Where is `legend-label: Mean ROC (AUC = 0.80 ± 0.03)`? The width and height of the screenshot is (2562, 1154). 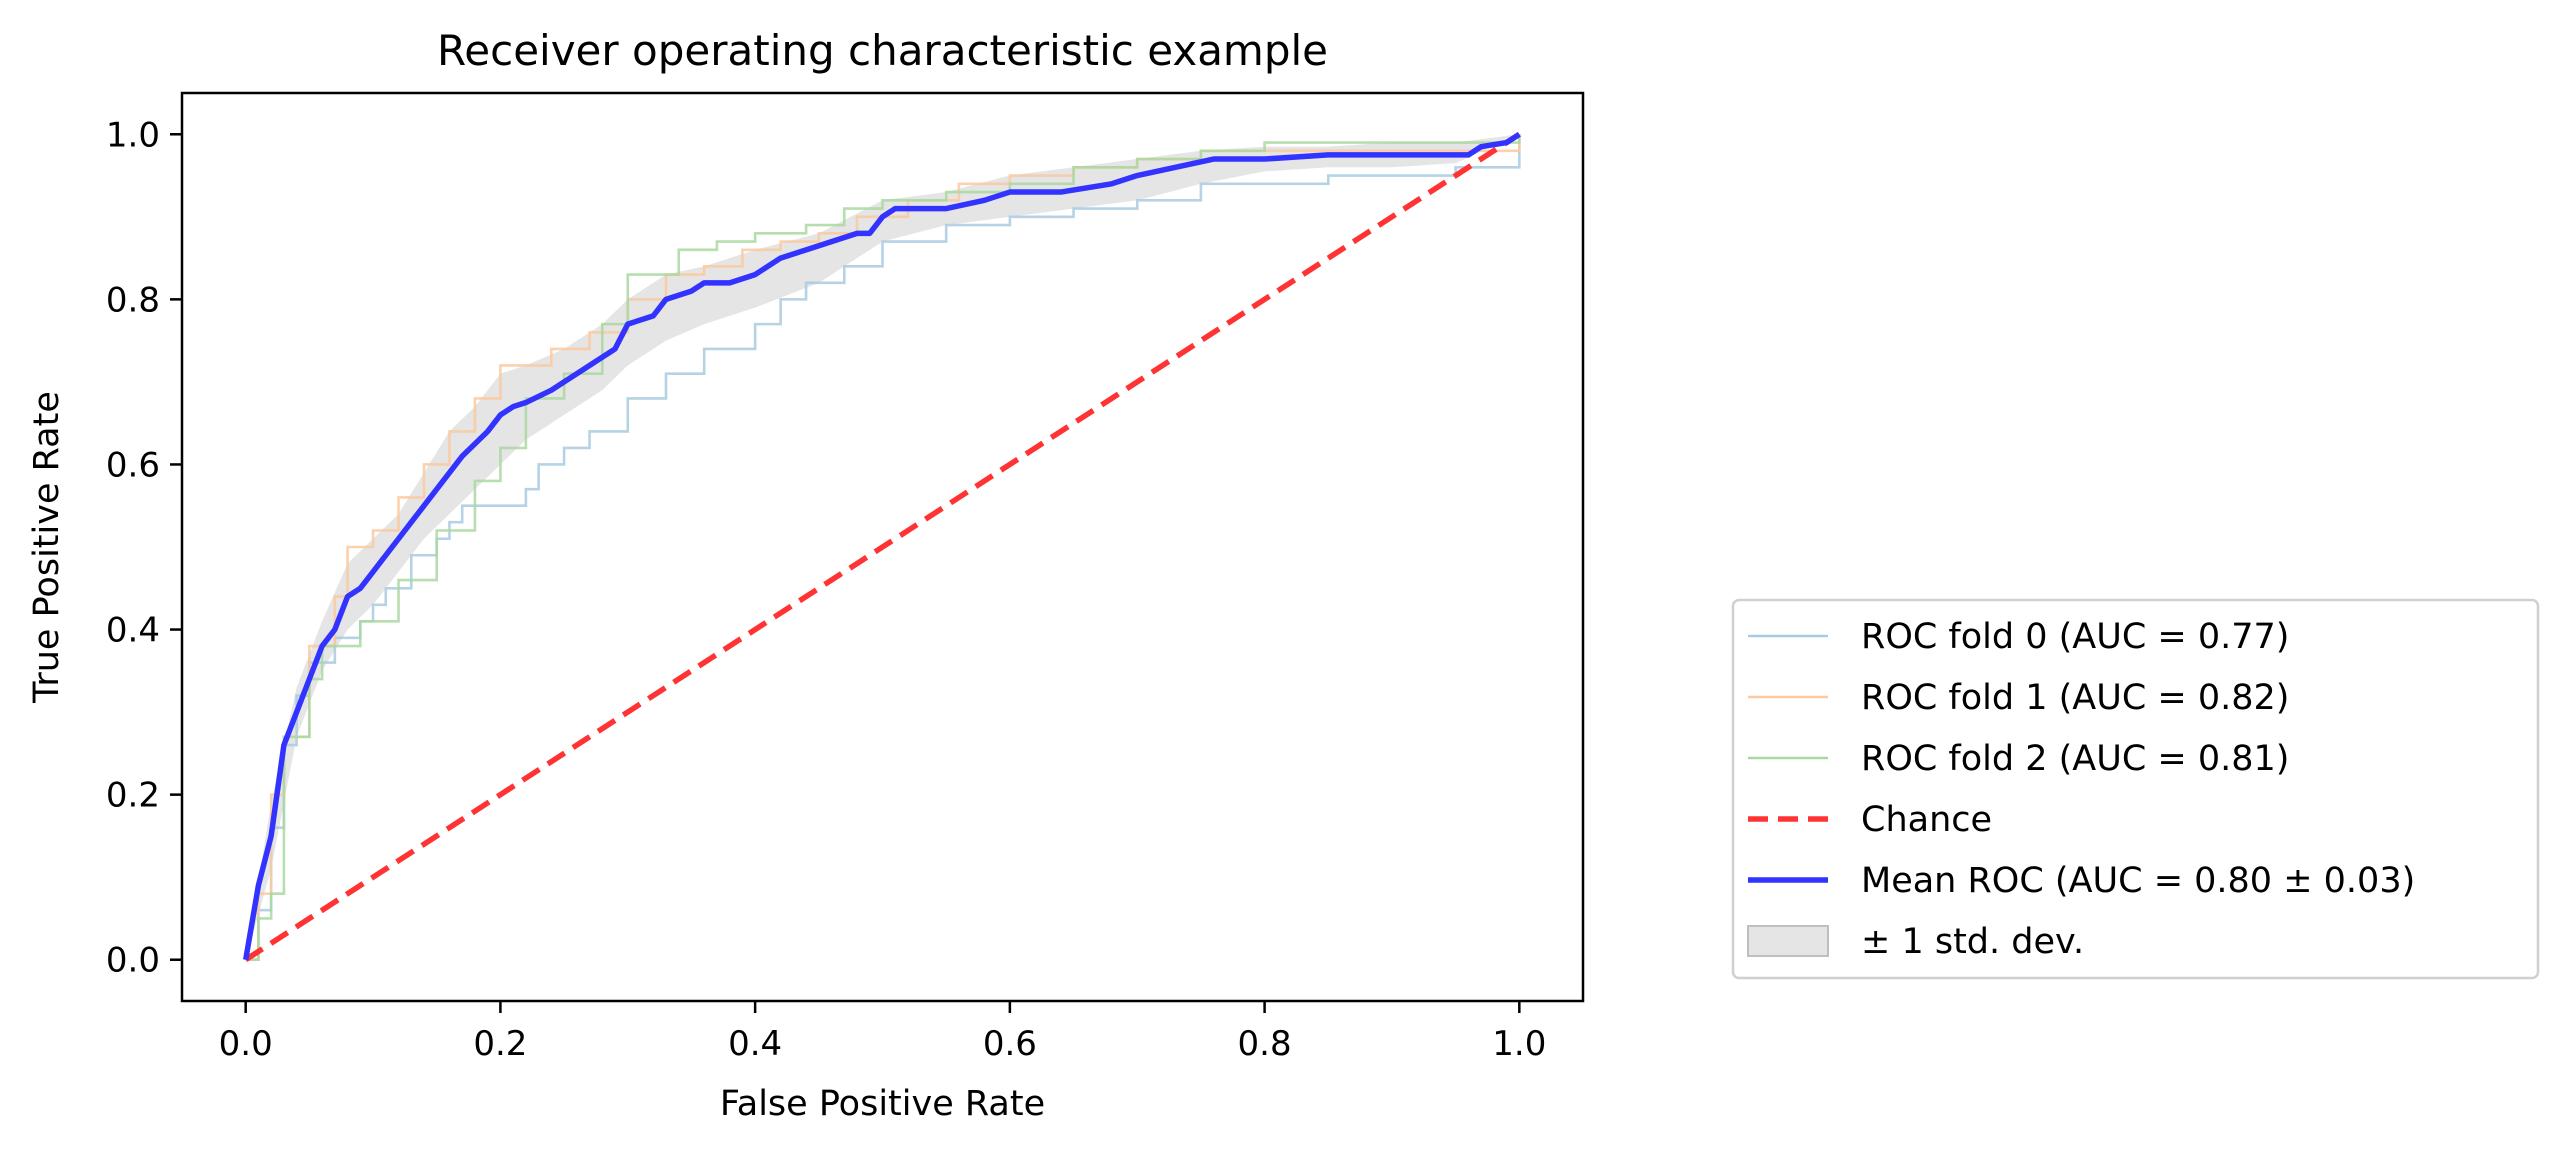
legend-label: Mean ROC (AUC = 0.80 ± 0.03) is located at coordinates (2138, 881).